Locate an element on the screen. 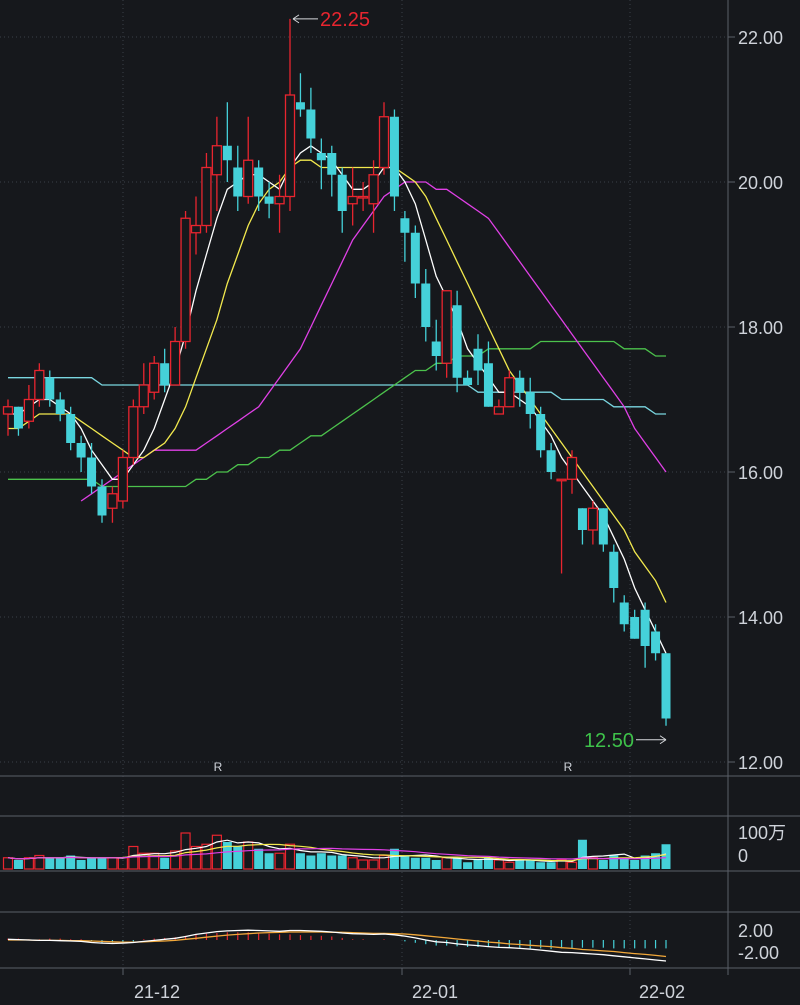  price-tick-label: 18.00 is located at coordinates (760, 328).